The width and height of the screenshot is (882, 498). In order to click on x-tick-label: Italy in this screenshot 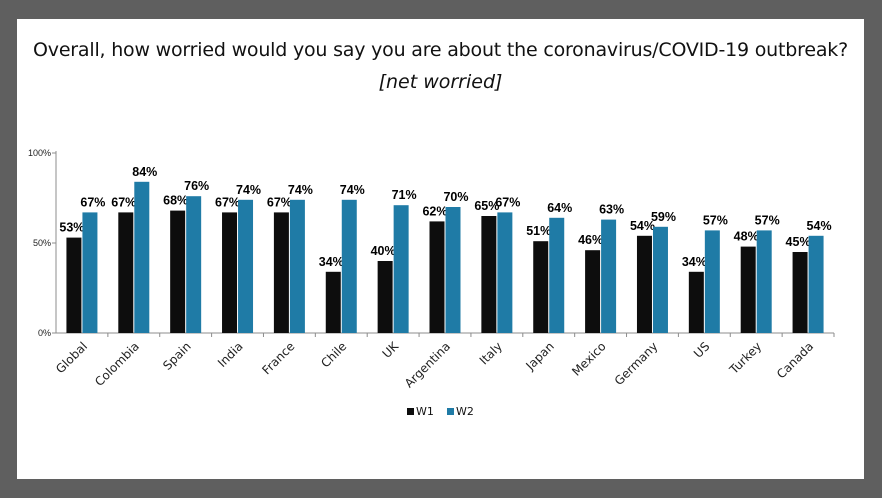, I will do `click(491, 353)`.